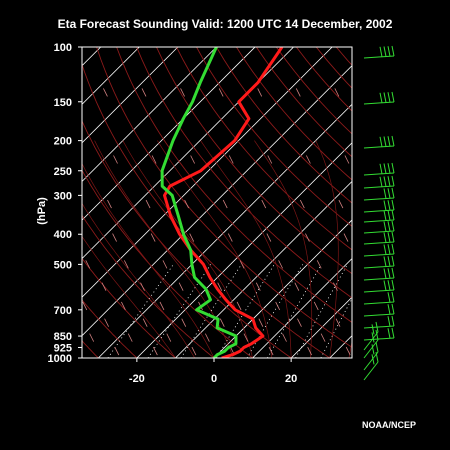  Describe the element at coordinates (63, 337) in the screenshot. I see `y-tick-label: 850` at that location.